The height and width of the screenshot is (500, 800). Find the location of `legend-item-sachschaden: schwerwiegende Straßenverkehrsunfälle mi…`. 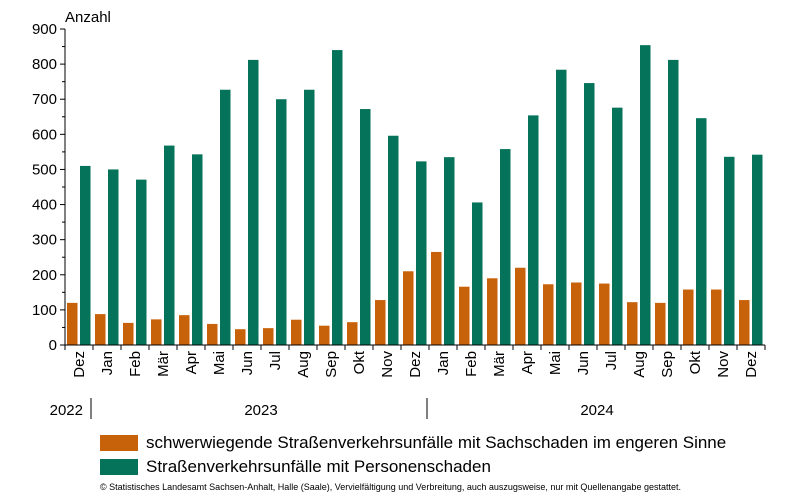

legend-item-sachschaden: schwerwiegende Straßenverkehrsunfälle mi… is located at coordinates (413, 443).